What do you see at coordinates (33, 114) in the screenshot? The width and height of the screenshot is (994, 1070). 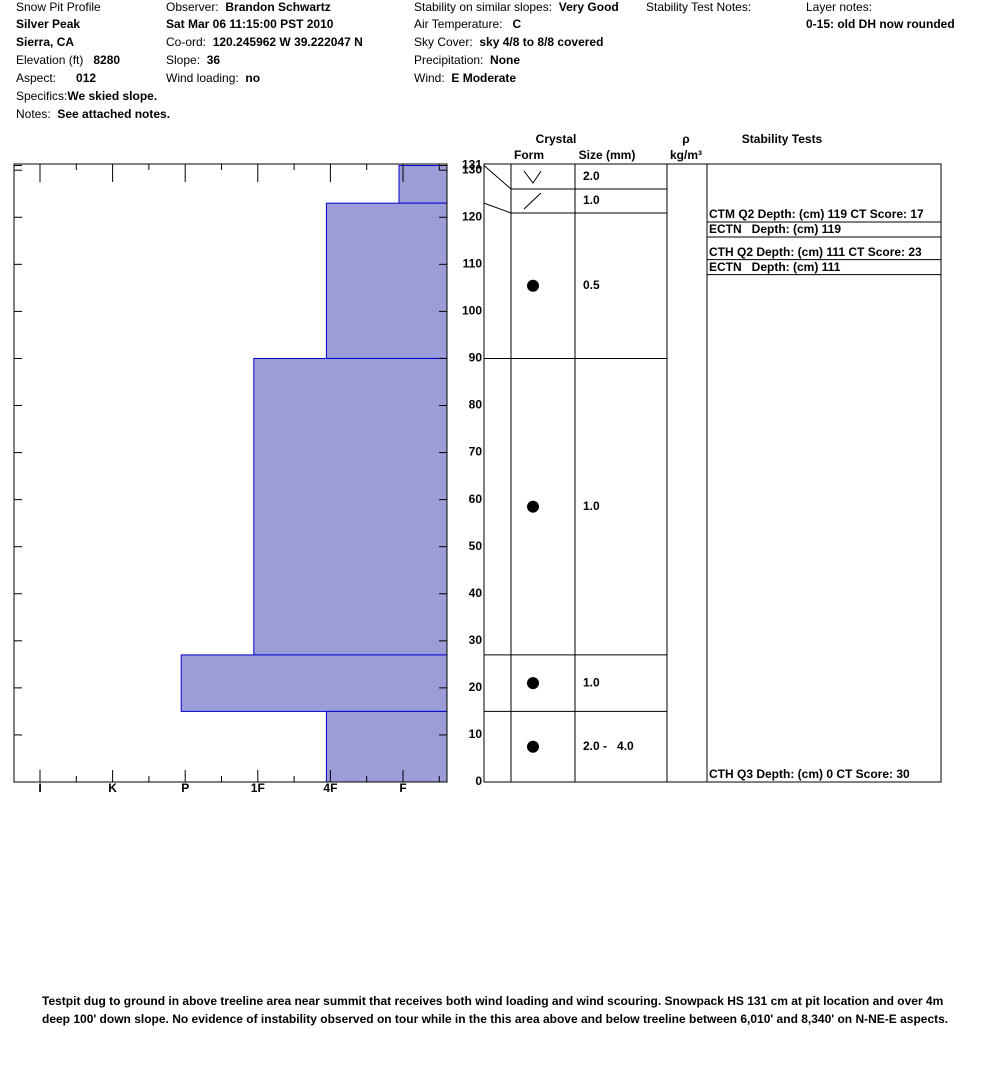 I see `label: Notes:` at bounding box center [33, 114].